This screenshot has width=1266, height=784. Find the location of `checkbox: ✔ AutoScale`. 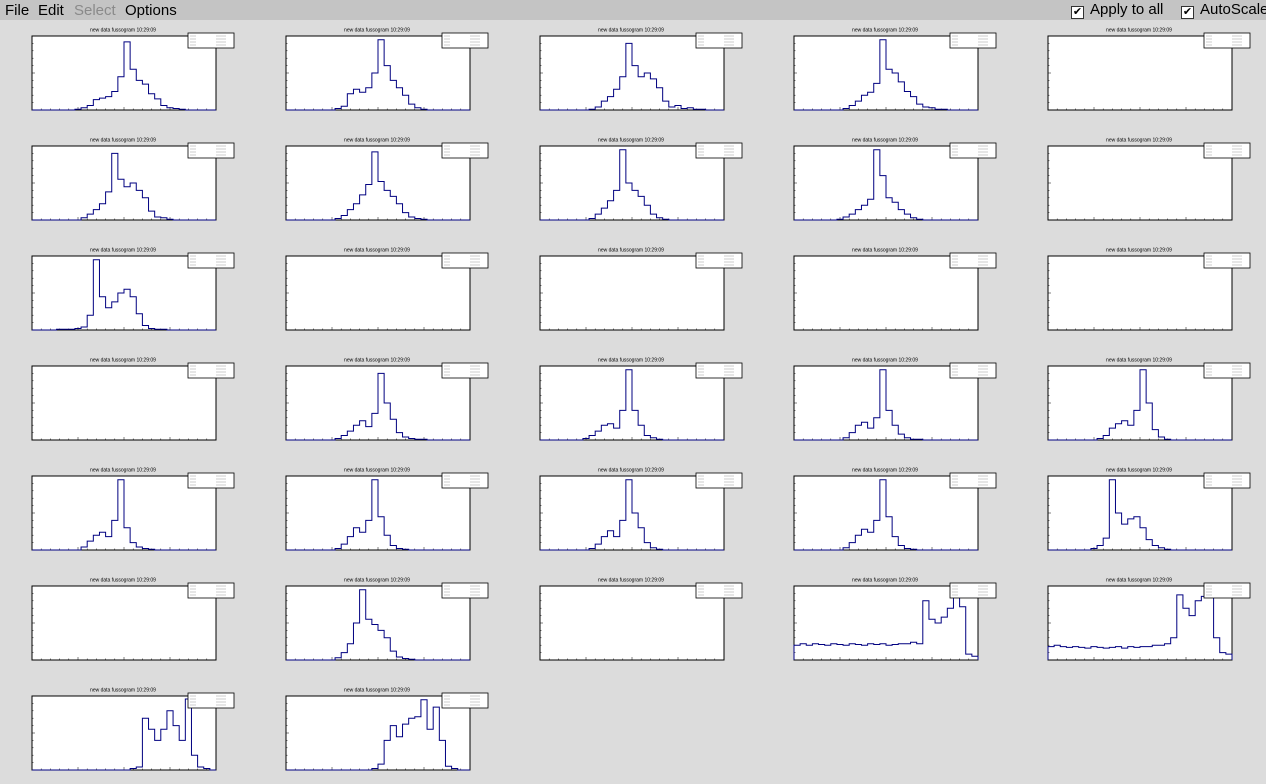

checkbox: ✔ AutoScale is located at coordinates (1223, 10).